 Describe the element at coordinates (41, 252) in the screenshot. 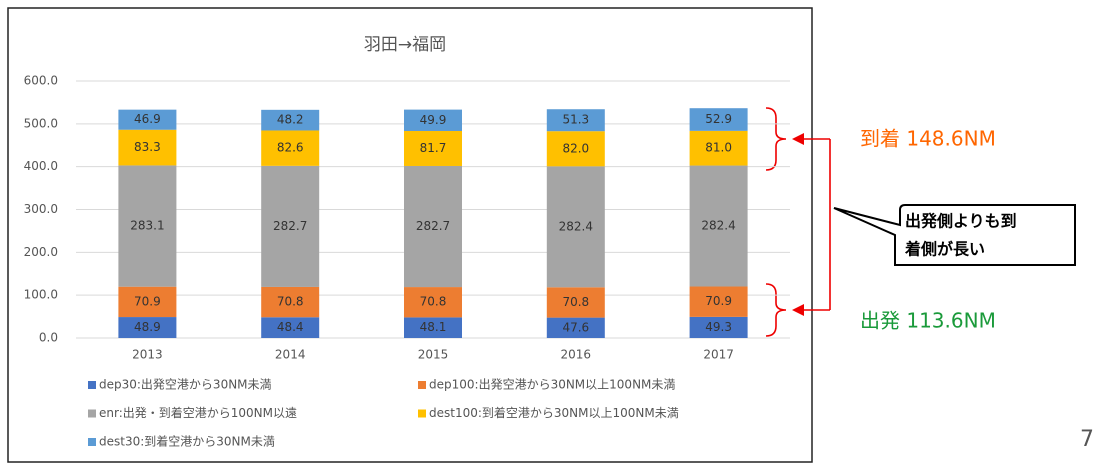

I see `y-tick-label: 200.0` at that location.